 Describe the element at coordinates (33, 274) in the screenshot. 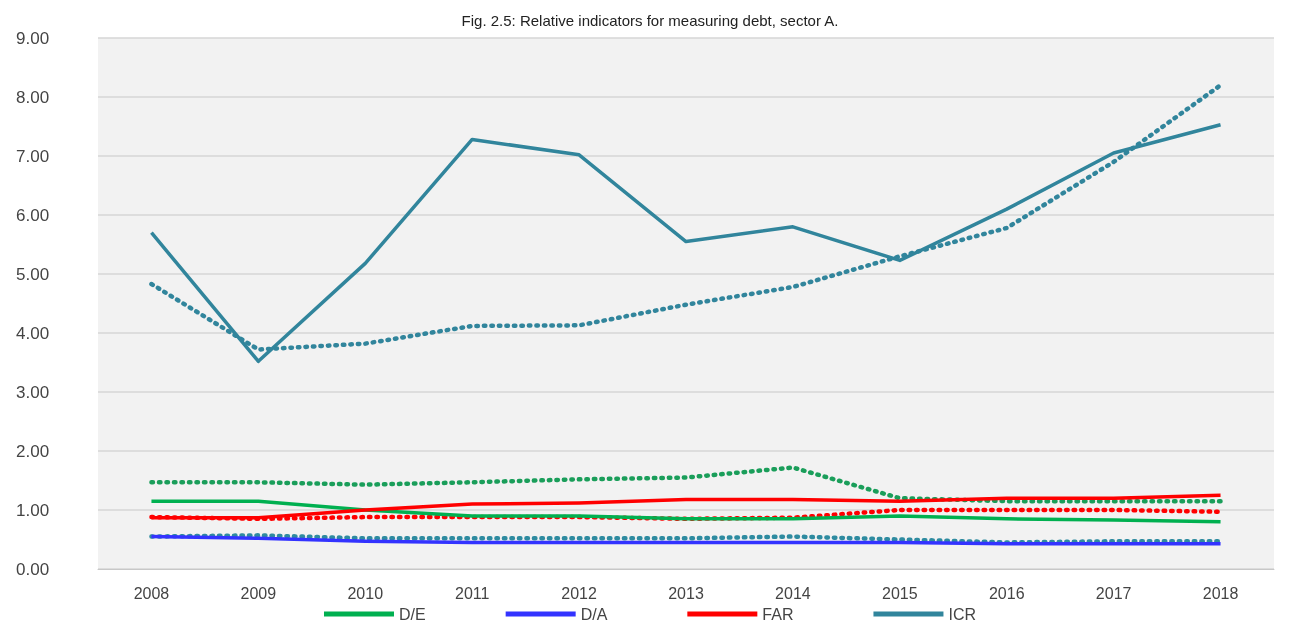

I see `y-tick-label: 5.00` at that location.